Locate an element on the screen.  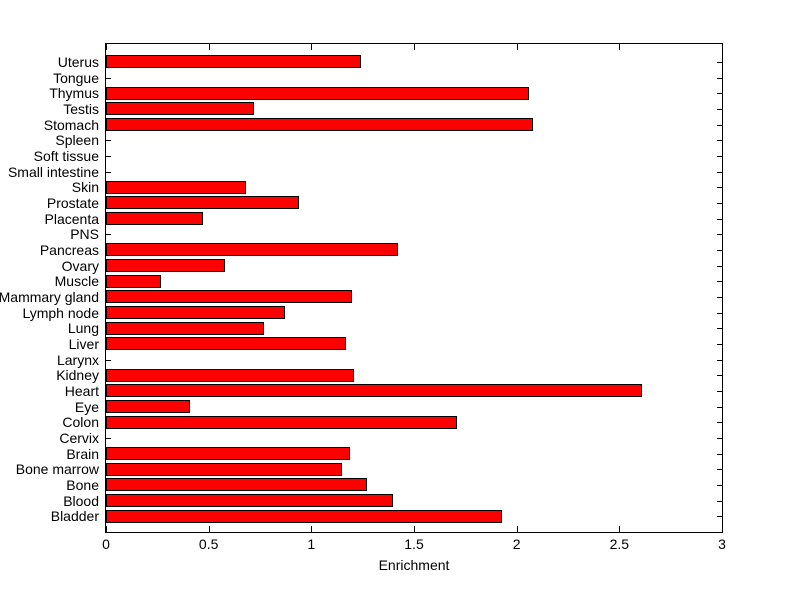
bar-row: Small intestine is located at coordinates (365, 172).